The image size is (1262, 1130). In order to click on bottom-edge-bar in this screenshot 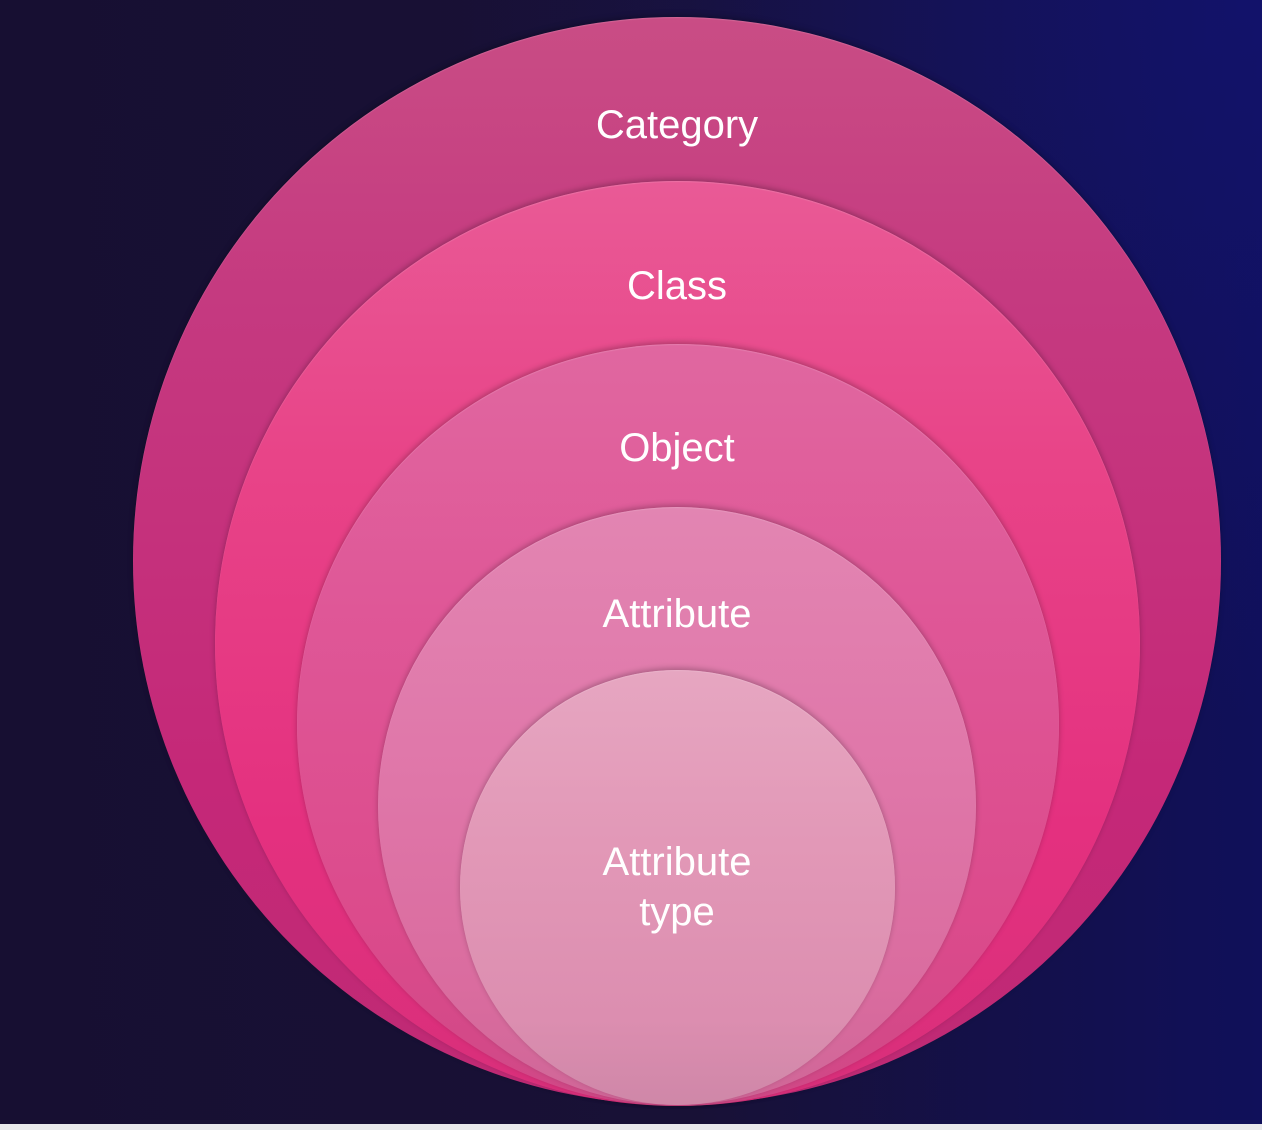, I will do `click(631, 1127)`.